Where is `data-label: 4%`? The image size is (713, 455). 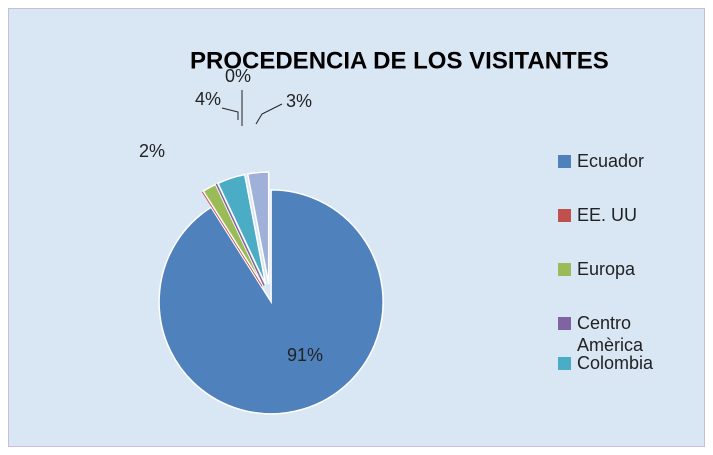
data-label: 4% is located at coordinates (208, 99).